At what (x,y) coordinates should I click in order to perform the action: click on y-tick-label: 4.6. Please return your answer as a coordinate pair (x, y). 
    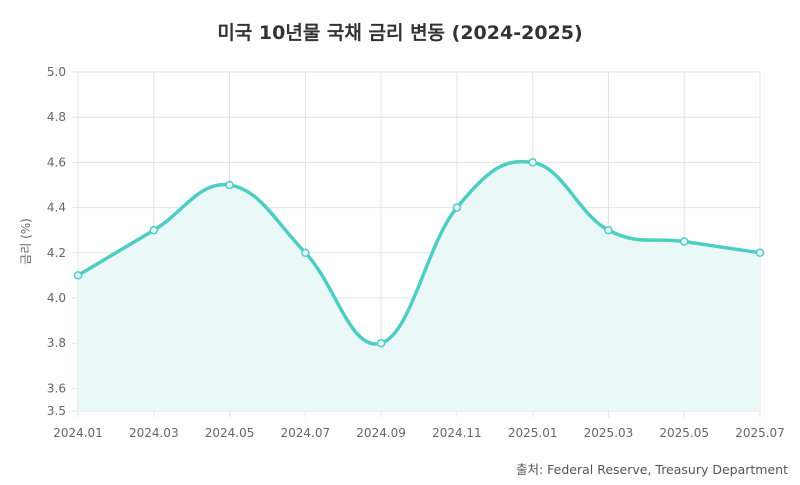
    Looking at the image, I should click on (56, 162).